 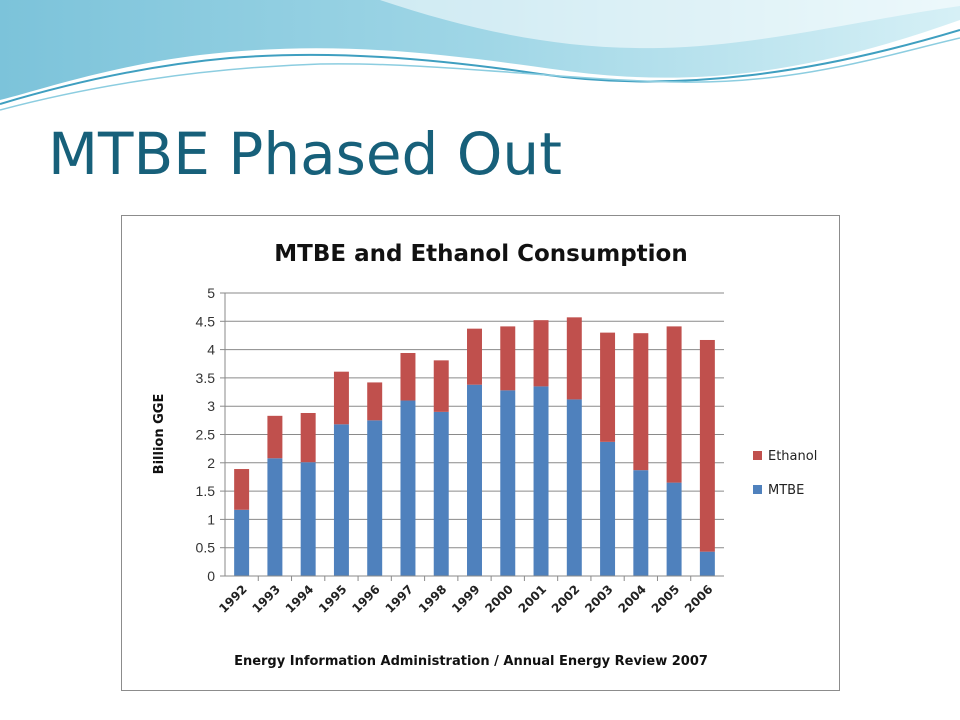 What do you see at coordinates (408, 376) in the screenshot?
I see `bar-ethanol-1997` at bounding box center [408, 376].